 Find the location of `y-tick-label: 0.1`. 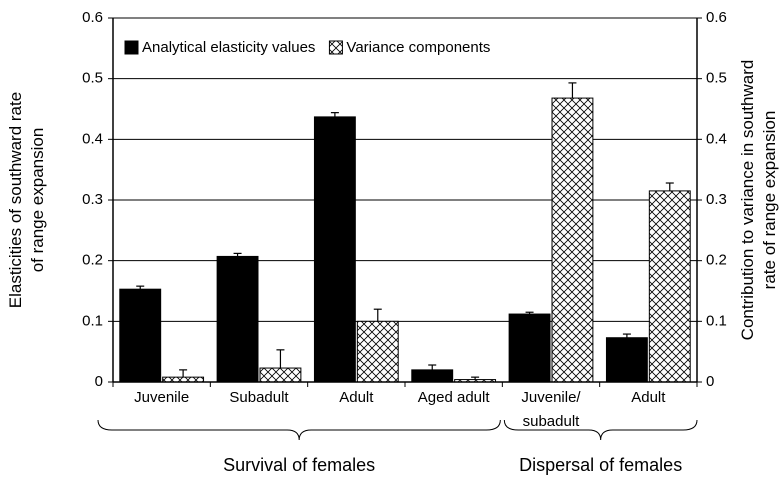

y-tick-label: 0.1 is located at coordinates (92, 320).